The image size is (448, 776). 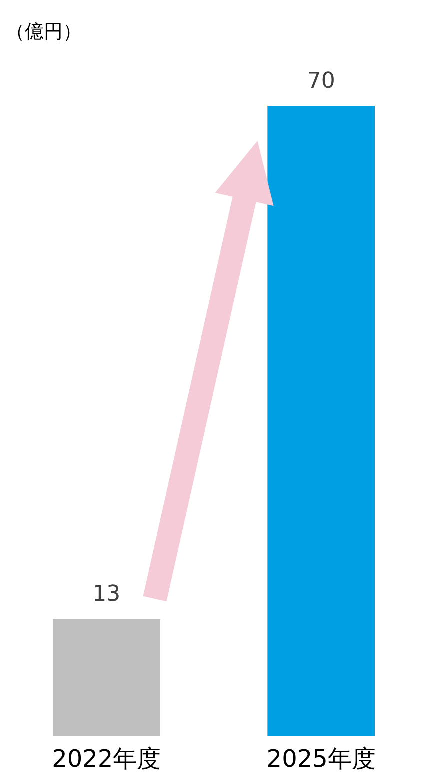 What do you see at coordinates (44, 32) in the screenshot?
I see `y-axis-title: （億円）` at bounding box center [44, 32].